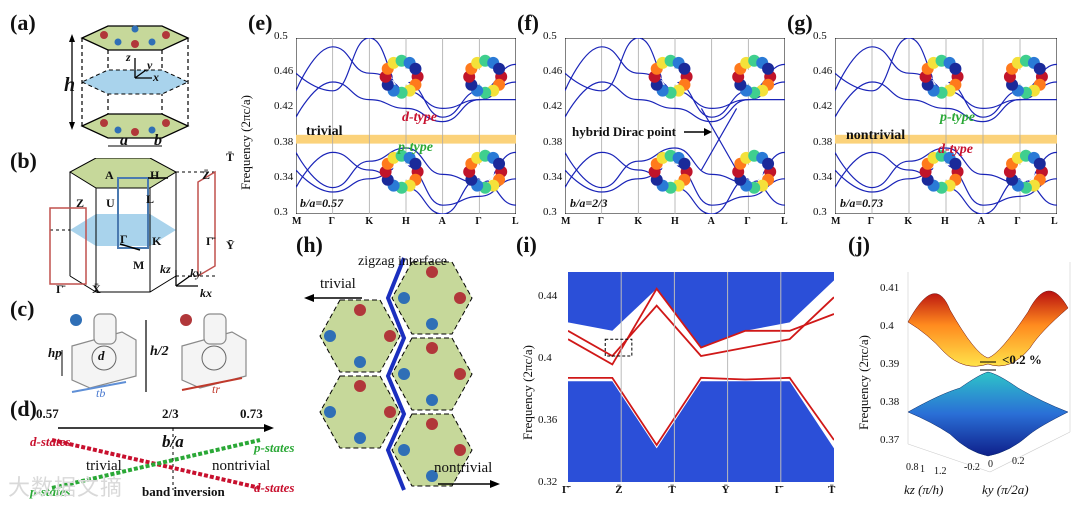 Image resolution: width=1080 pixels, height=506 pixels. Describe the element at coordinates (725, 490) in the screenshot. I see `edge-xtick: Ȳ` at that location.